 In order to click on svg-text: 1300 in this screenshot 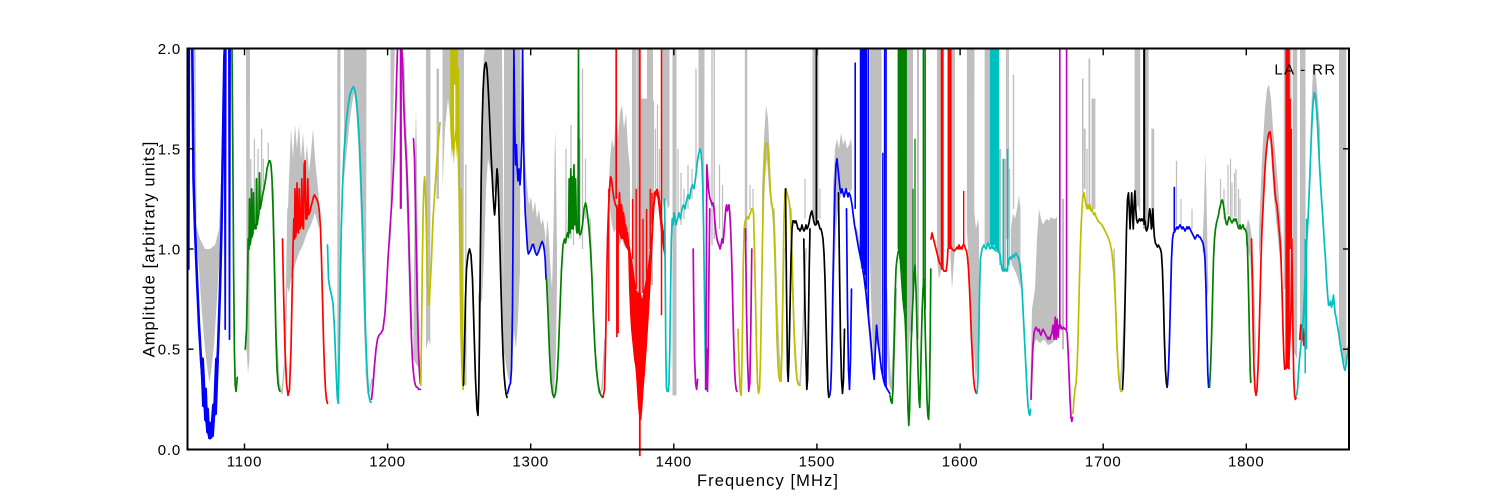, I will do `click(530, 462)`.